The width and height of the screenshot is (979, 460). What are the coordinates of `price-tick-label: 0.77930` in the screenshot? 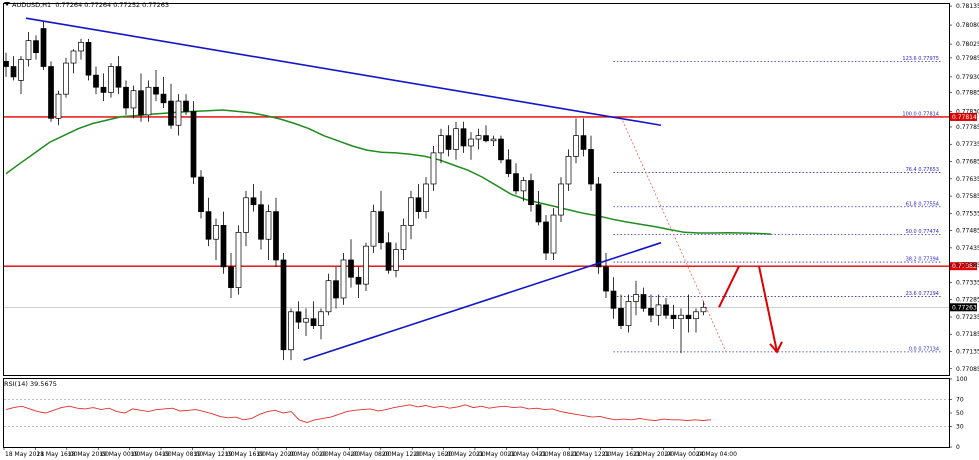 It's located at (967, 77).